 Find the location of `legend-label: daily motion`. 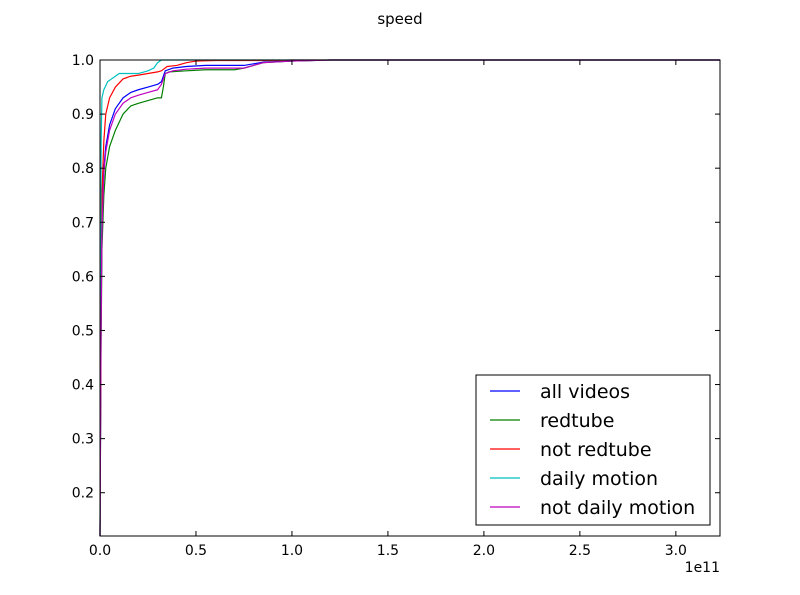

legend-label: daily motion is located at coordinates (599, 479).